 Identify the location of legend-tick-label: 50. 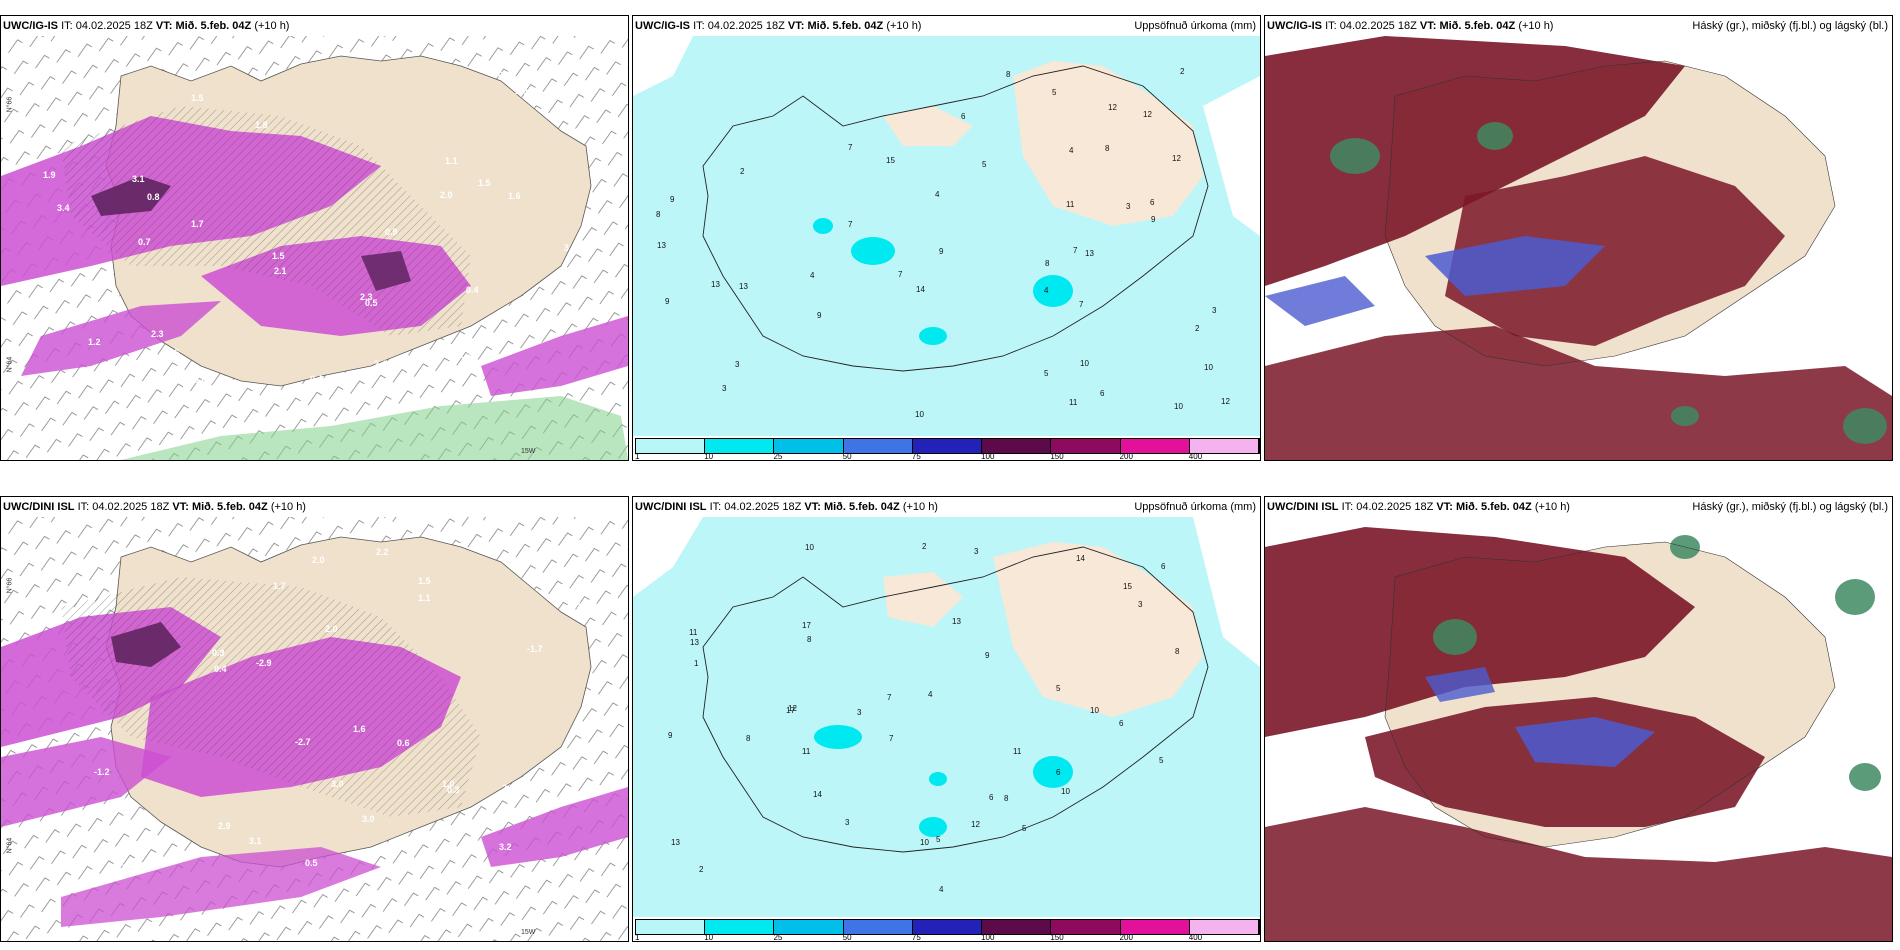
(847, 456).